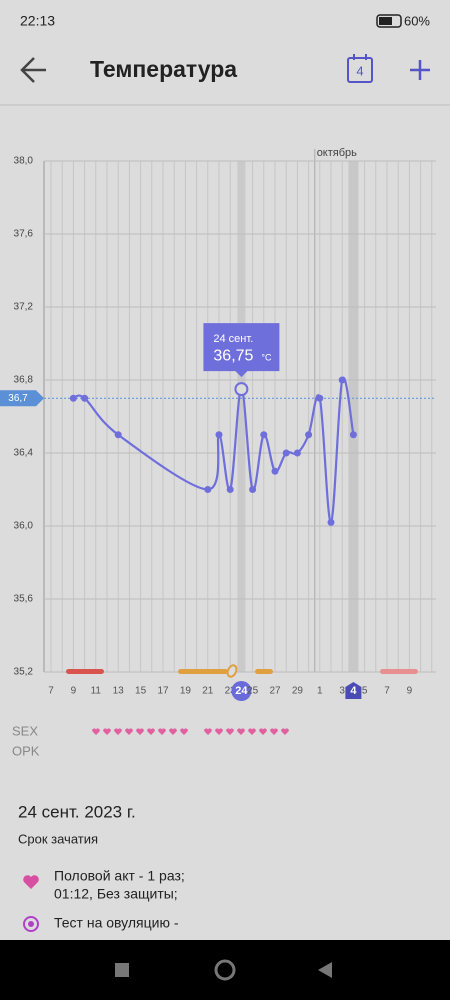 The width and height of the screenshot is (450, 1000). Describe the element at coordinates (275, 691) in the screenshot. I see `x-tick-label: 27` at that location.